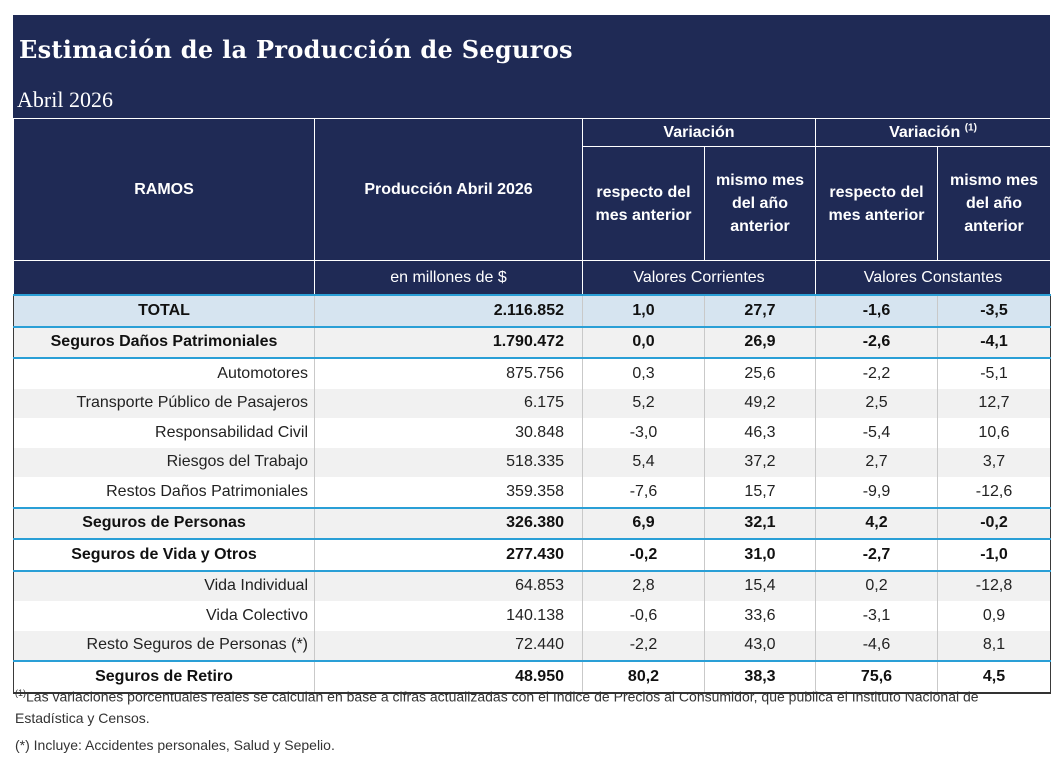 The height and width of the screenshot is (760, 1059). I want to click on table-row: Automotores 875.756 0,3 25,6 -2,2 -5,1, so click(532, 373).